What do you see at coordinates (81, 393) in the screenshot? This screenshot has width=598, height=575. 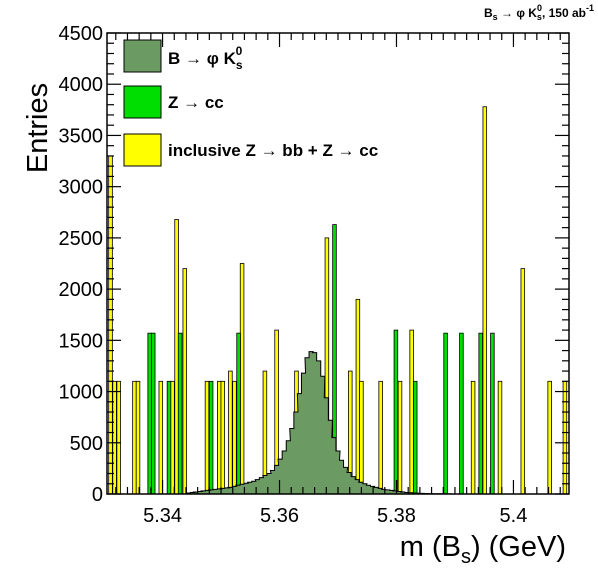 I see `y-tick-label-2: 1000` at bounding box center [81, 393].